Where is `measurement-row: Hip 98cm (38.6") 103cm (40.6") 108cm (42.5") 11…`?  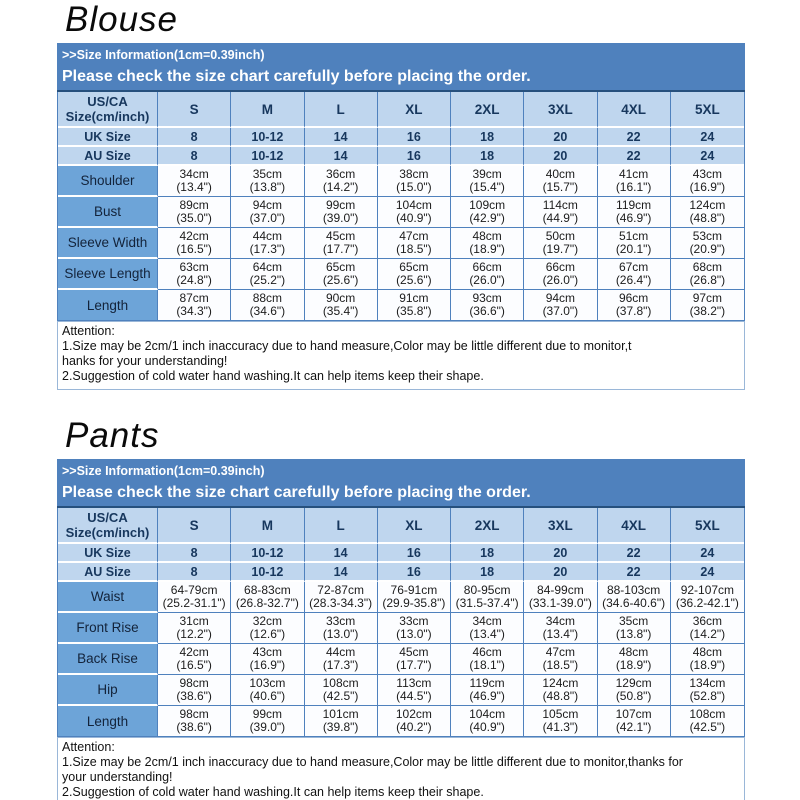 measurement-row: Hip 98cm (38.6") 103cm (40.6") 108cm (42.5") 11… is located at coordinates (401, 690).